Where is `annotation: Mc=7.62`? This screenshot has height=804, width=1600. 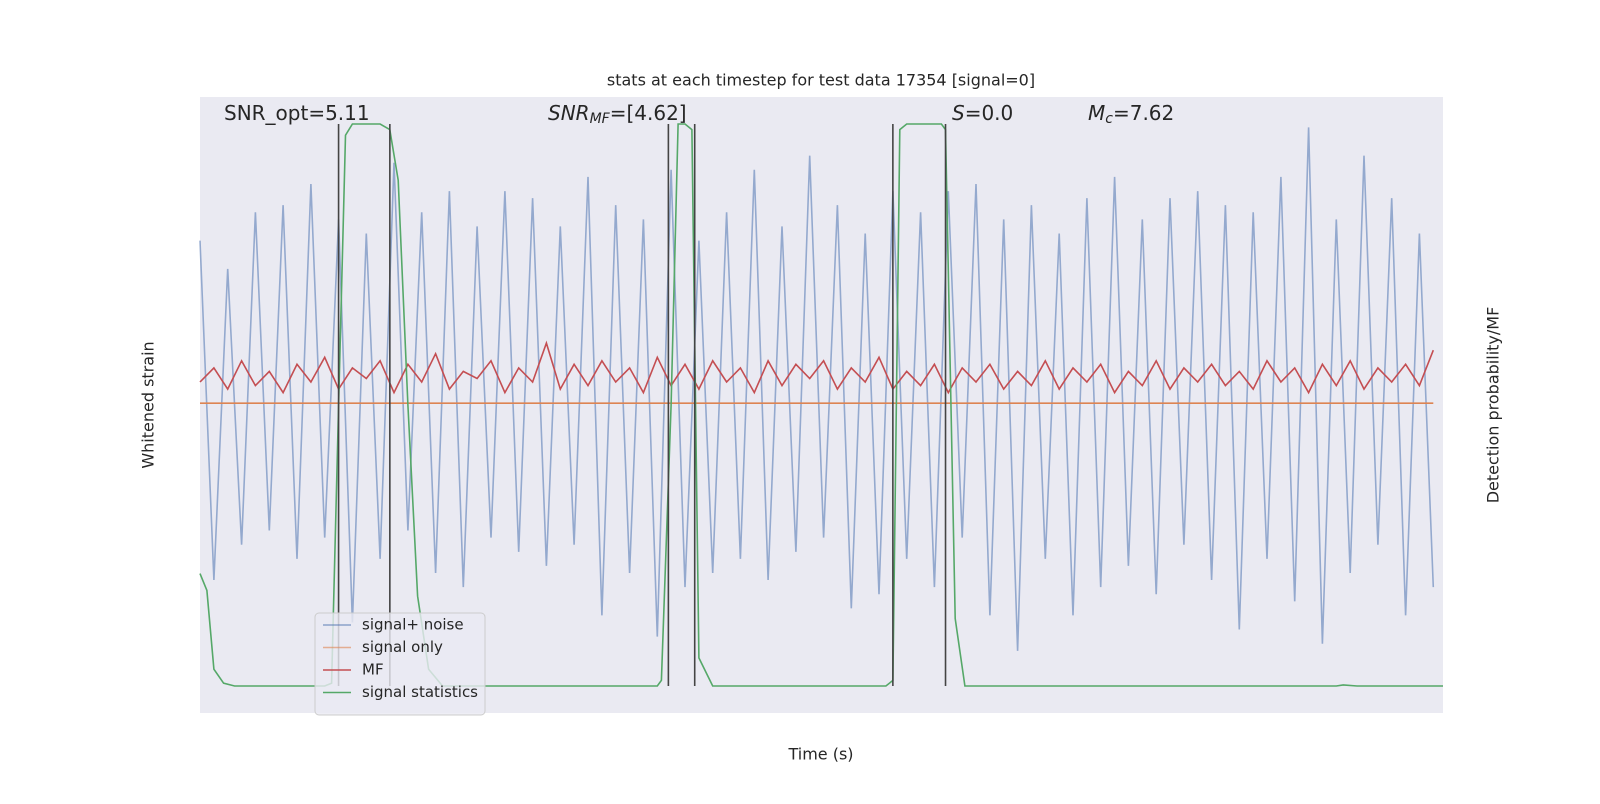 annotation: Mc=7.62 is located at coordinates (1131, 114).